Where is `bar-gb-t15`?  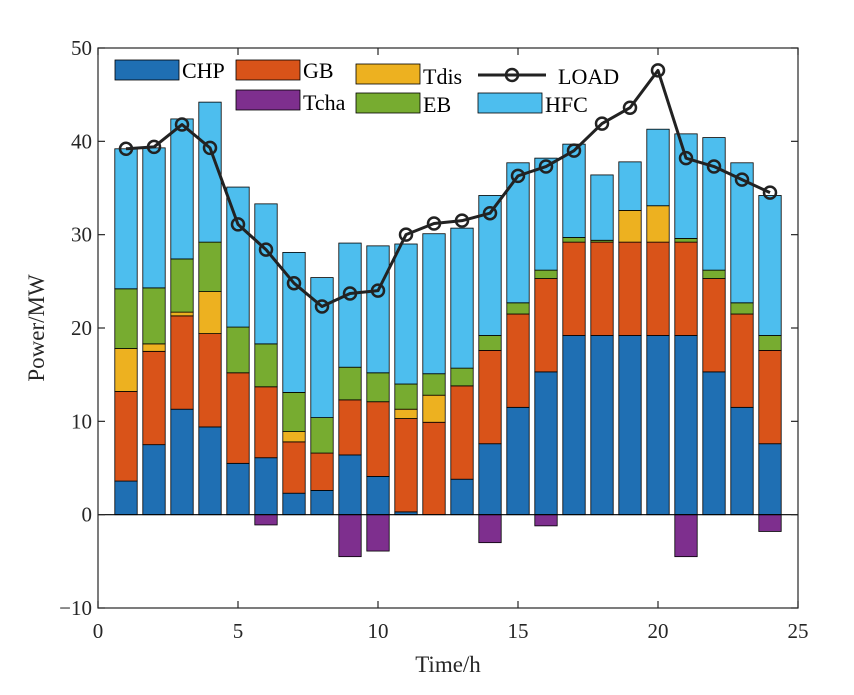 bar-gb-t15 is located at coordinates (518, 360).